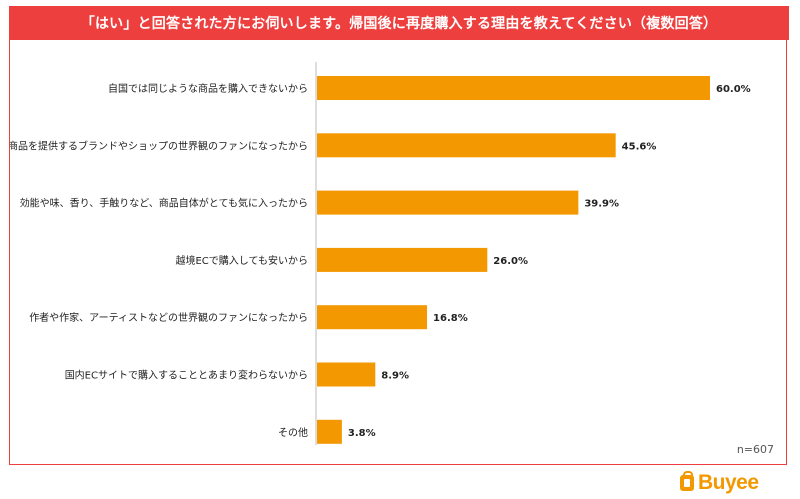 The image size is (800, 499). I want to click on category-label: 効能や味、香り、手触りなど、商品自体がとても気に入ったから, so click(164, 203).